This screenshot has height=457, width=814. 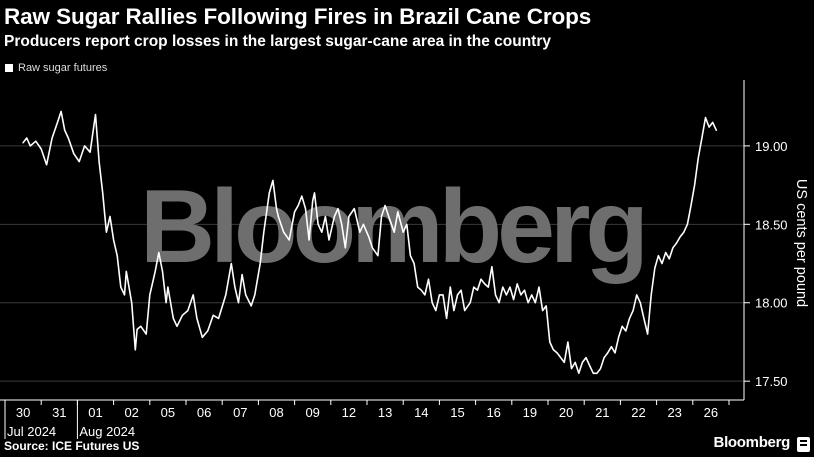 I want to click on y-axis-label: US cents per pound, so click(x=801, y=243).